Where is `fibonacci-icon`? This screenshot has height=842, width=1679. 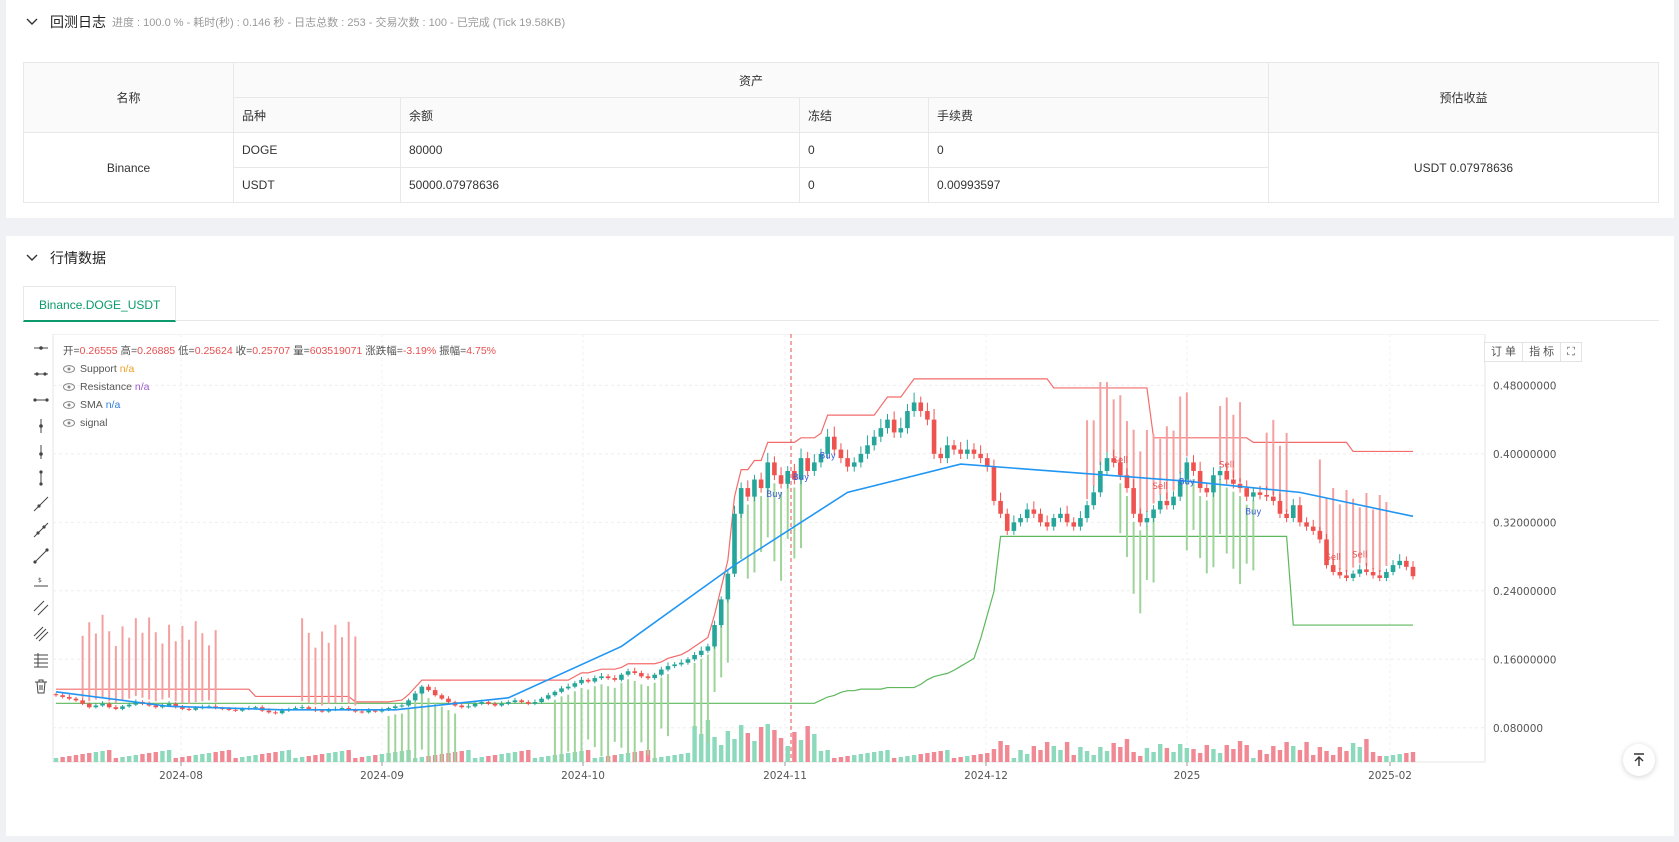
fibonacci-icon is located at coordinates (41, 660).